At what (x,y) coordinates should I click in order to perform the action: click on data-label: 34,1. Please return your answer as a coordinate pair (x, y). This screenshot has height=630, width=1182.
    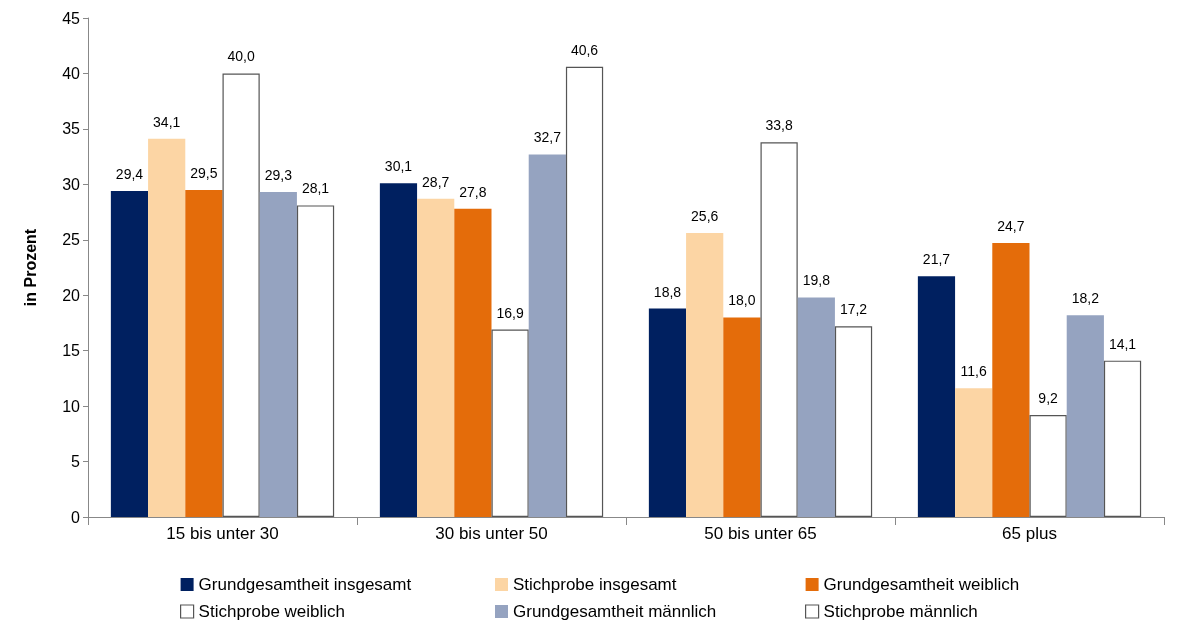
    Looking at the image, I should click on (167, 121).